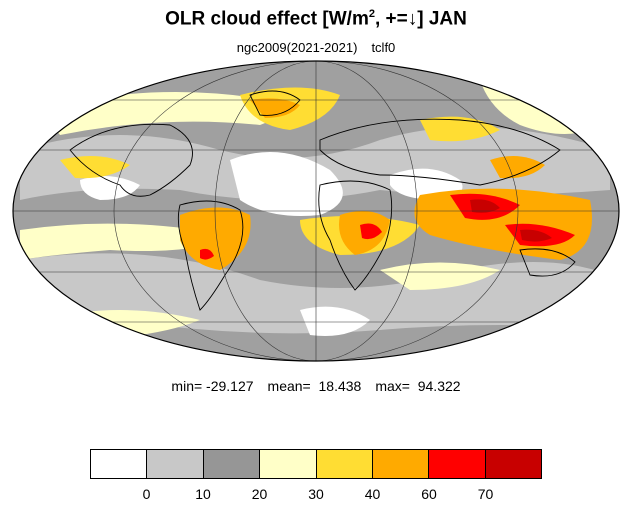  I want to click on colorbar, so click(316, 464).